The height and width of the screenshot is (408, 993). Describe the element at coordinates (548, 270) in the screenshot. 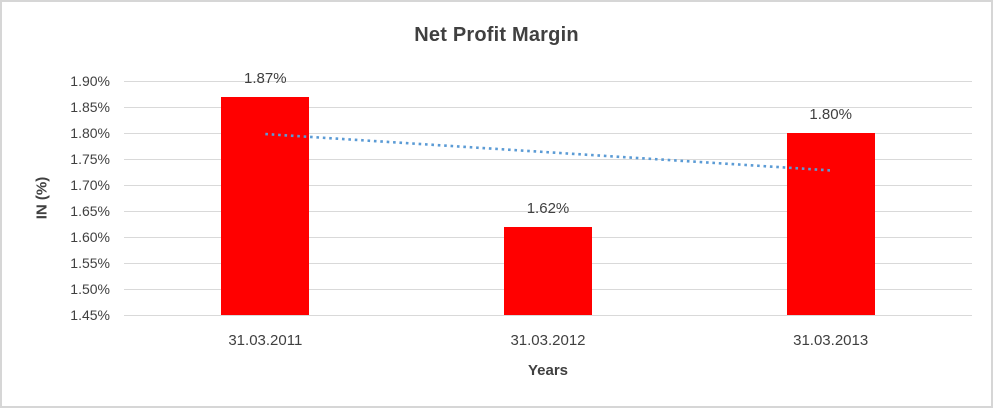

I see `bar-31.03.2012` at that location.